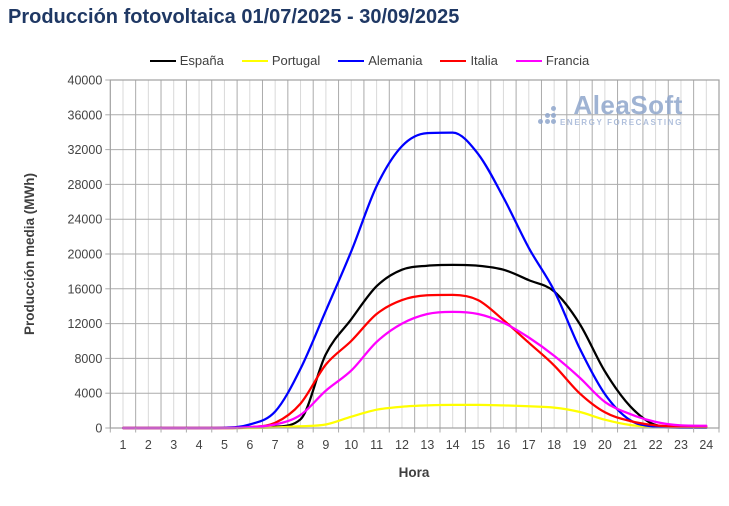 This screenshot has width=729, height=506. Describe the element at coordinates (351, 60) in the screenshot. I see `legend-swatch-alemania` at that location.